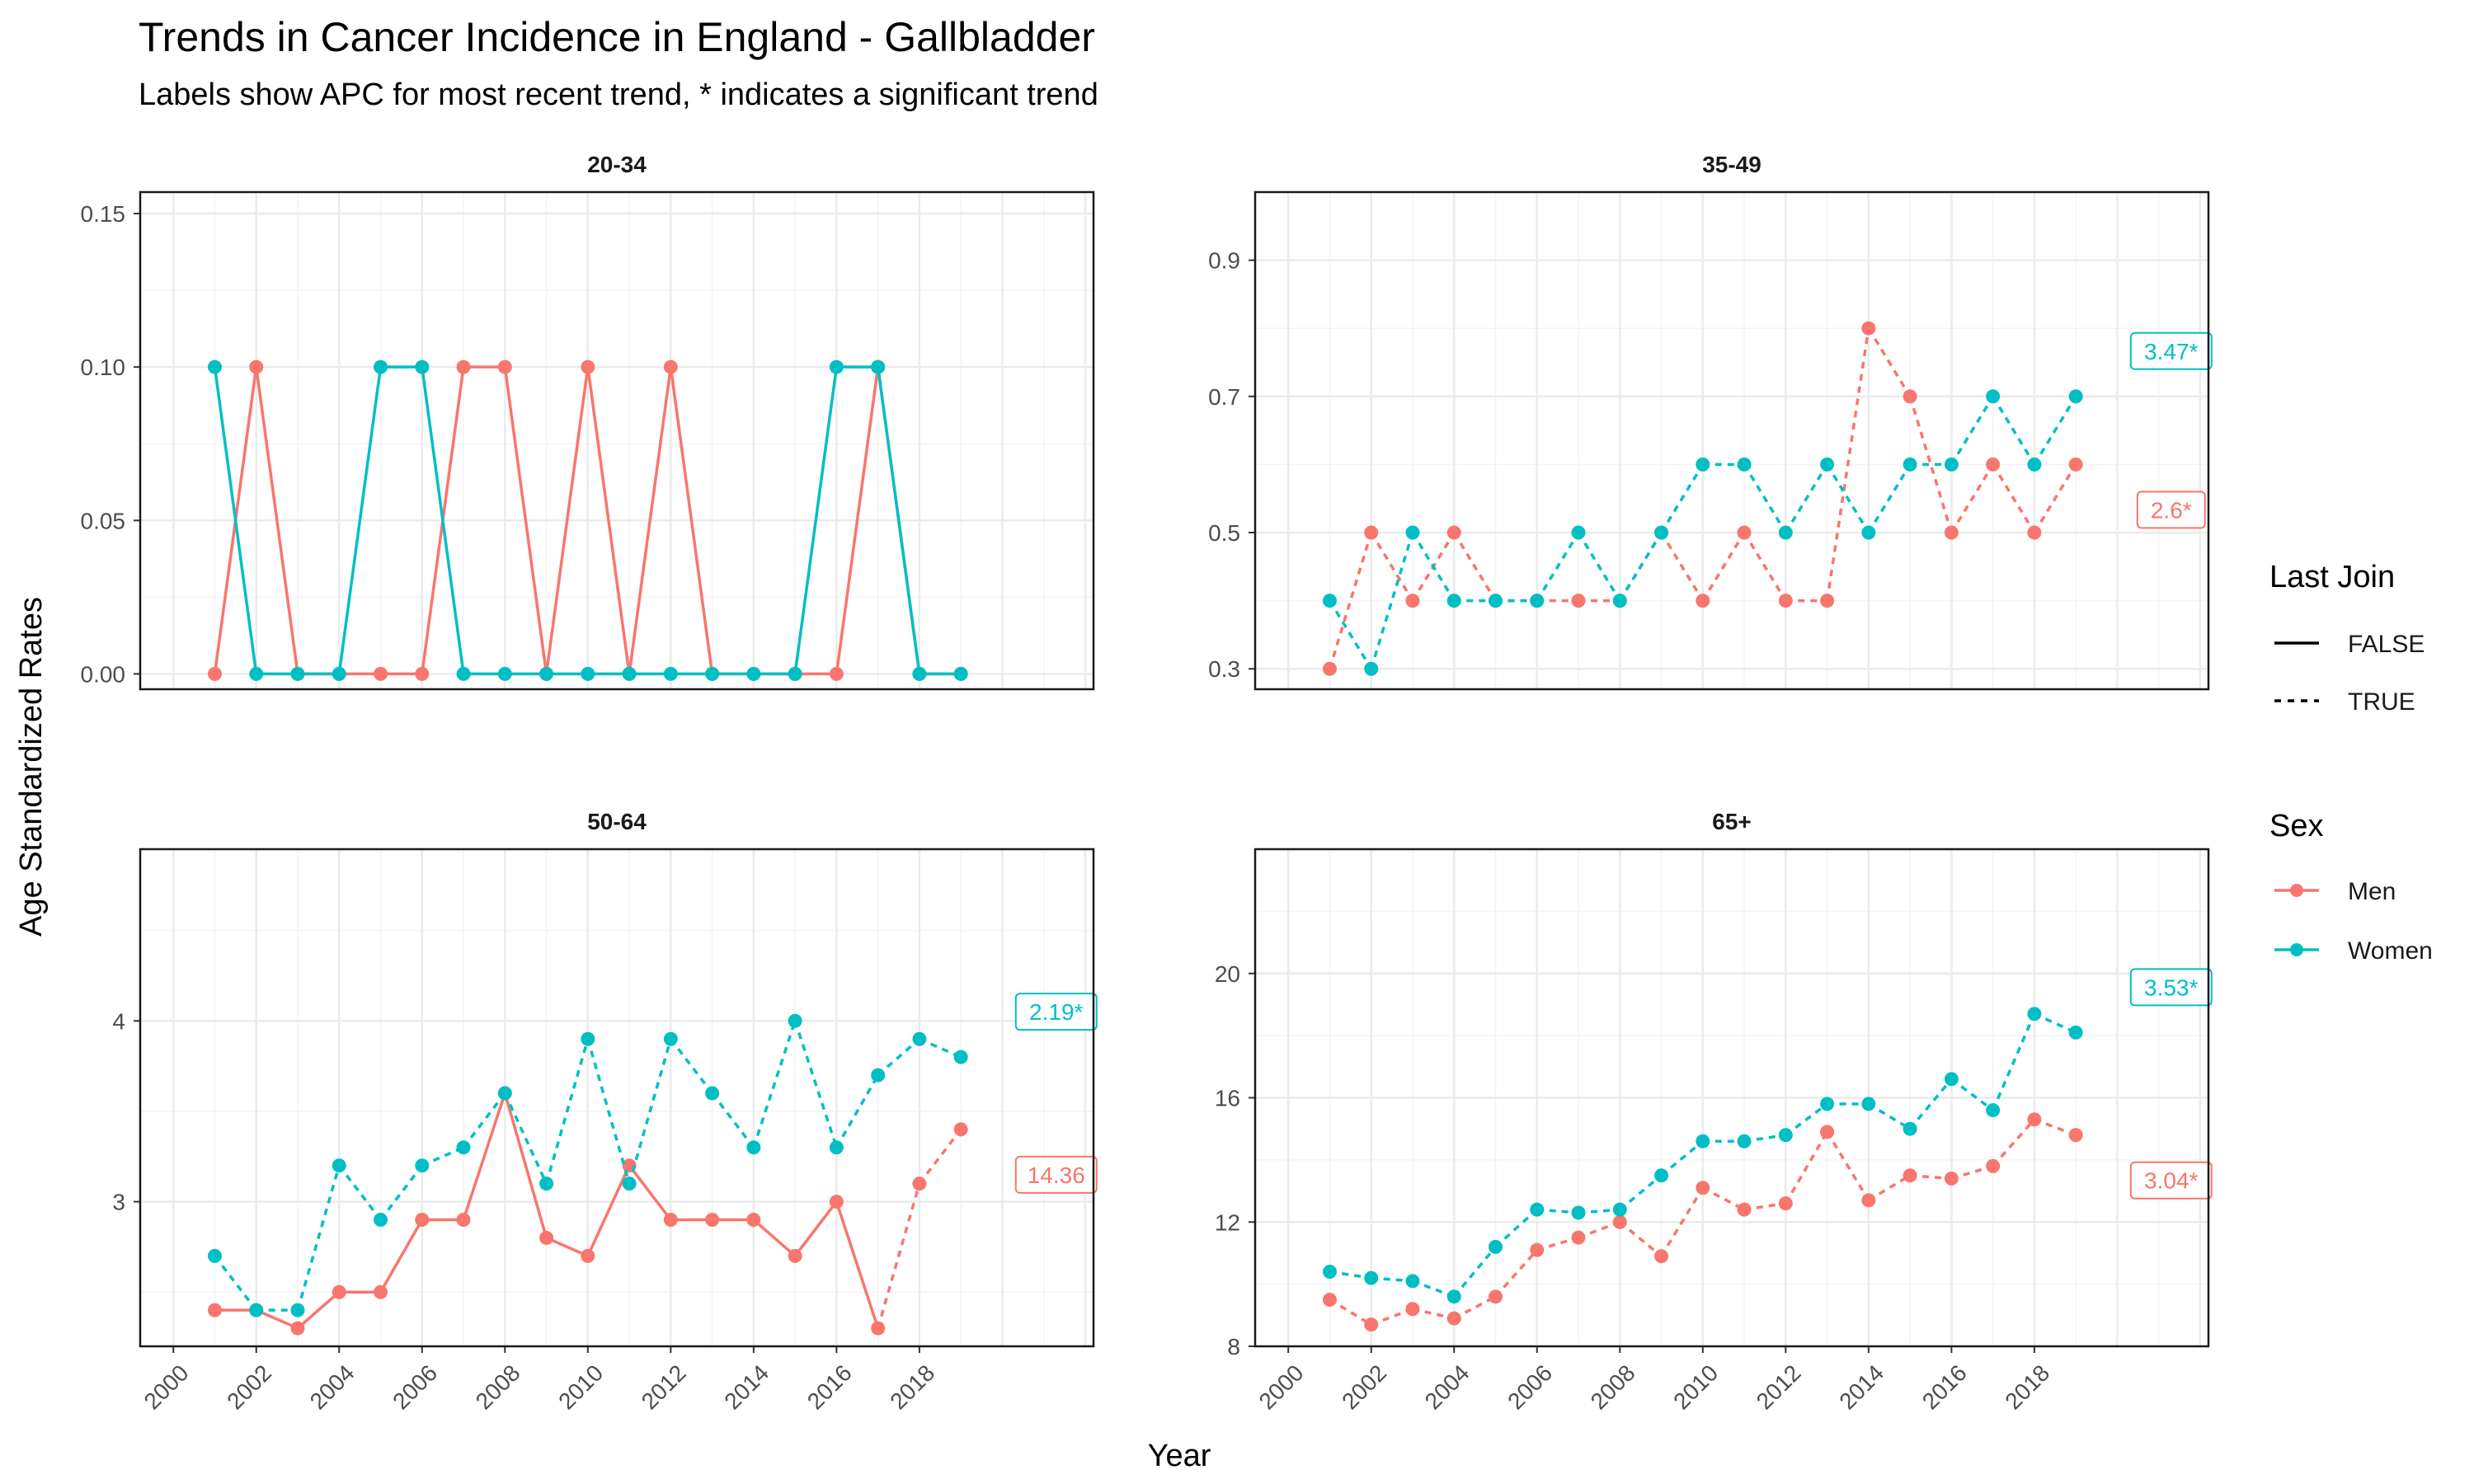 The width and height of the screenshot is (2474, 1484). What do you see at coordinates (1224, 669) in the screenshot?
I see `y-tick-label: 0.3` at bounding box center [1224, 669].